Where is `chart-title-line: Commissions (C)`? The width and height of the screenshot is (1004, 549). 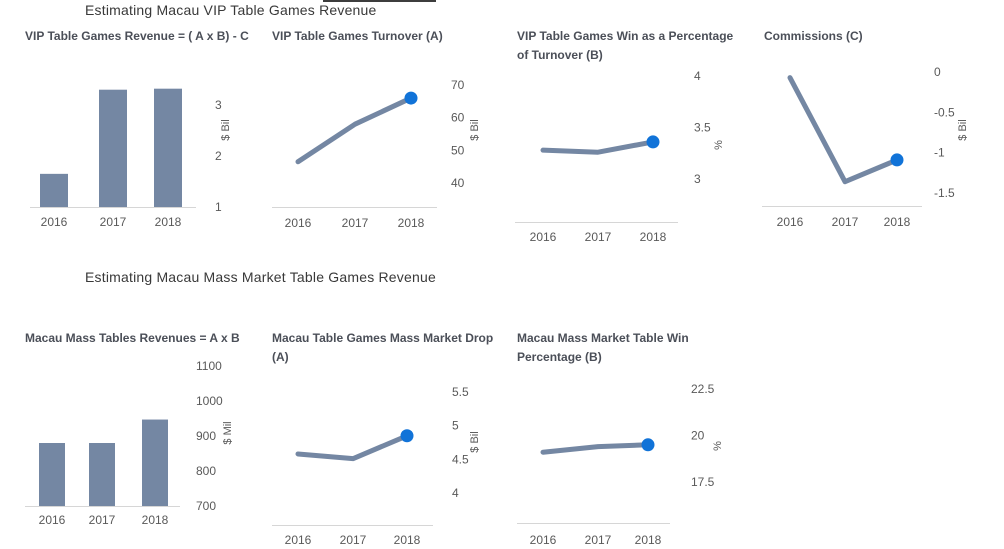 chart-title-line: Commissions (C) is located at coordinates (813, 36).